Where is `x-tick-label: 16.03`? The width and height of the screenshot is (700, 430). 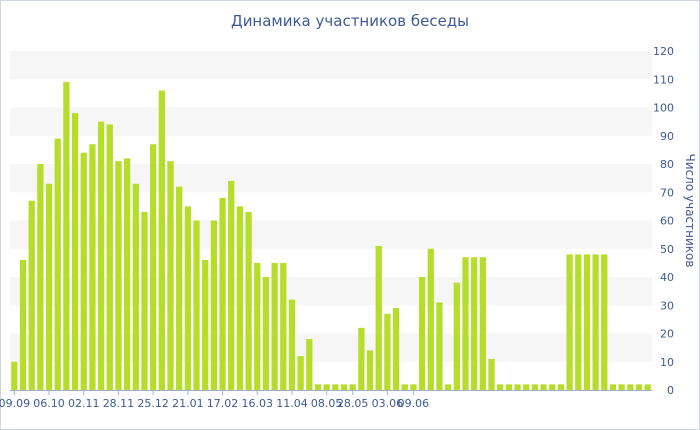 x-tick-label: 16.03 is located at coordinates (258, 403).